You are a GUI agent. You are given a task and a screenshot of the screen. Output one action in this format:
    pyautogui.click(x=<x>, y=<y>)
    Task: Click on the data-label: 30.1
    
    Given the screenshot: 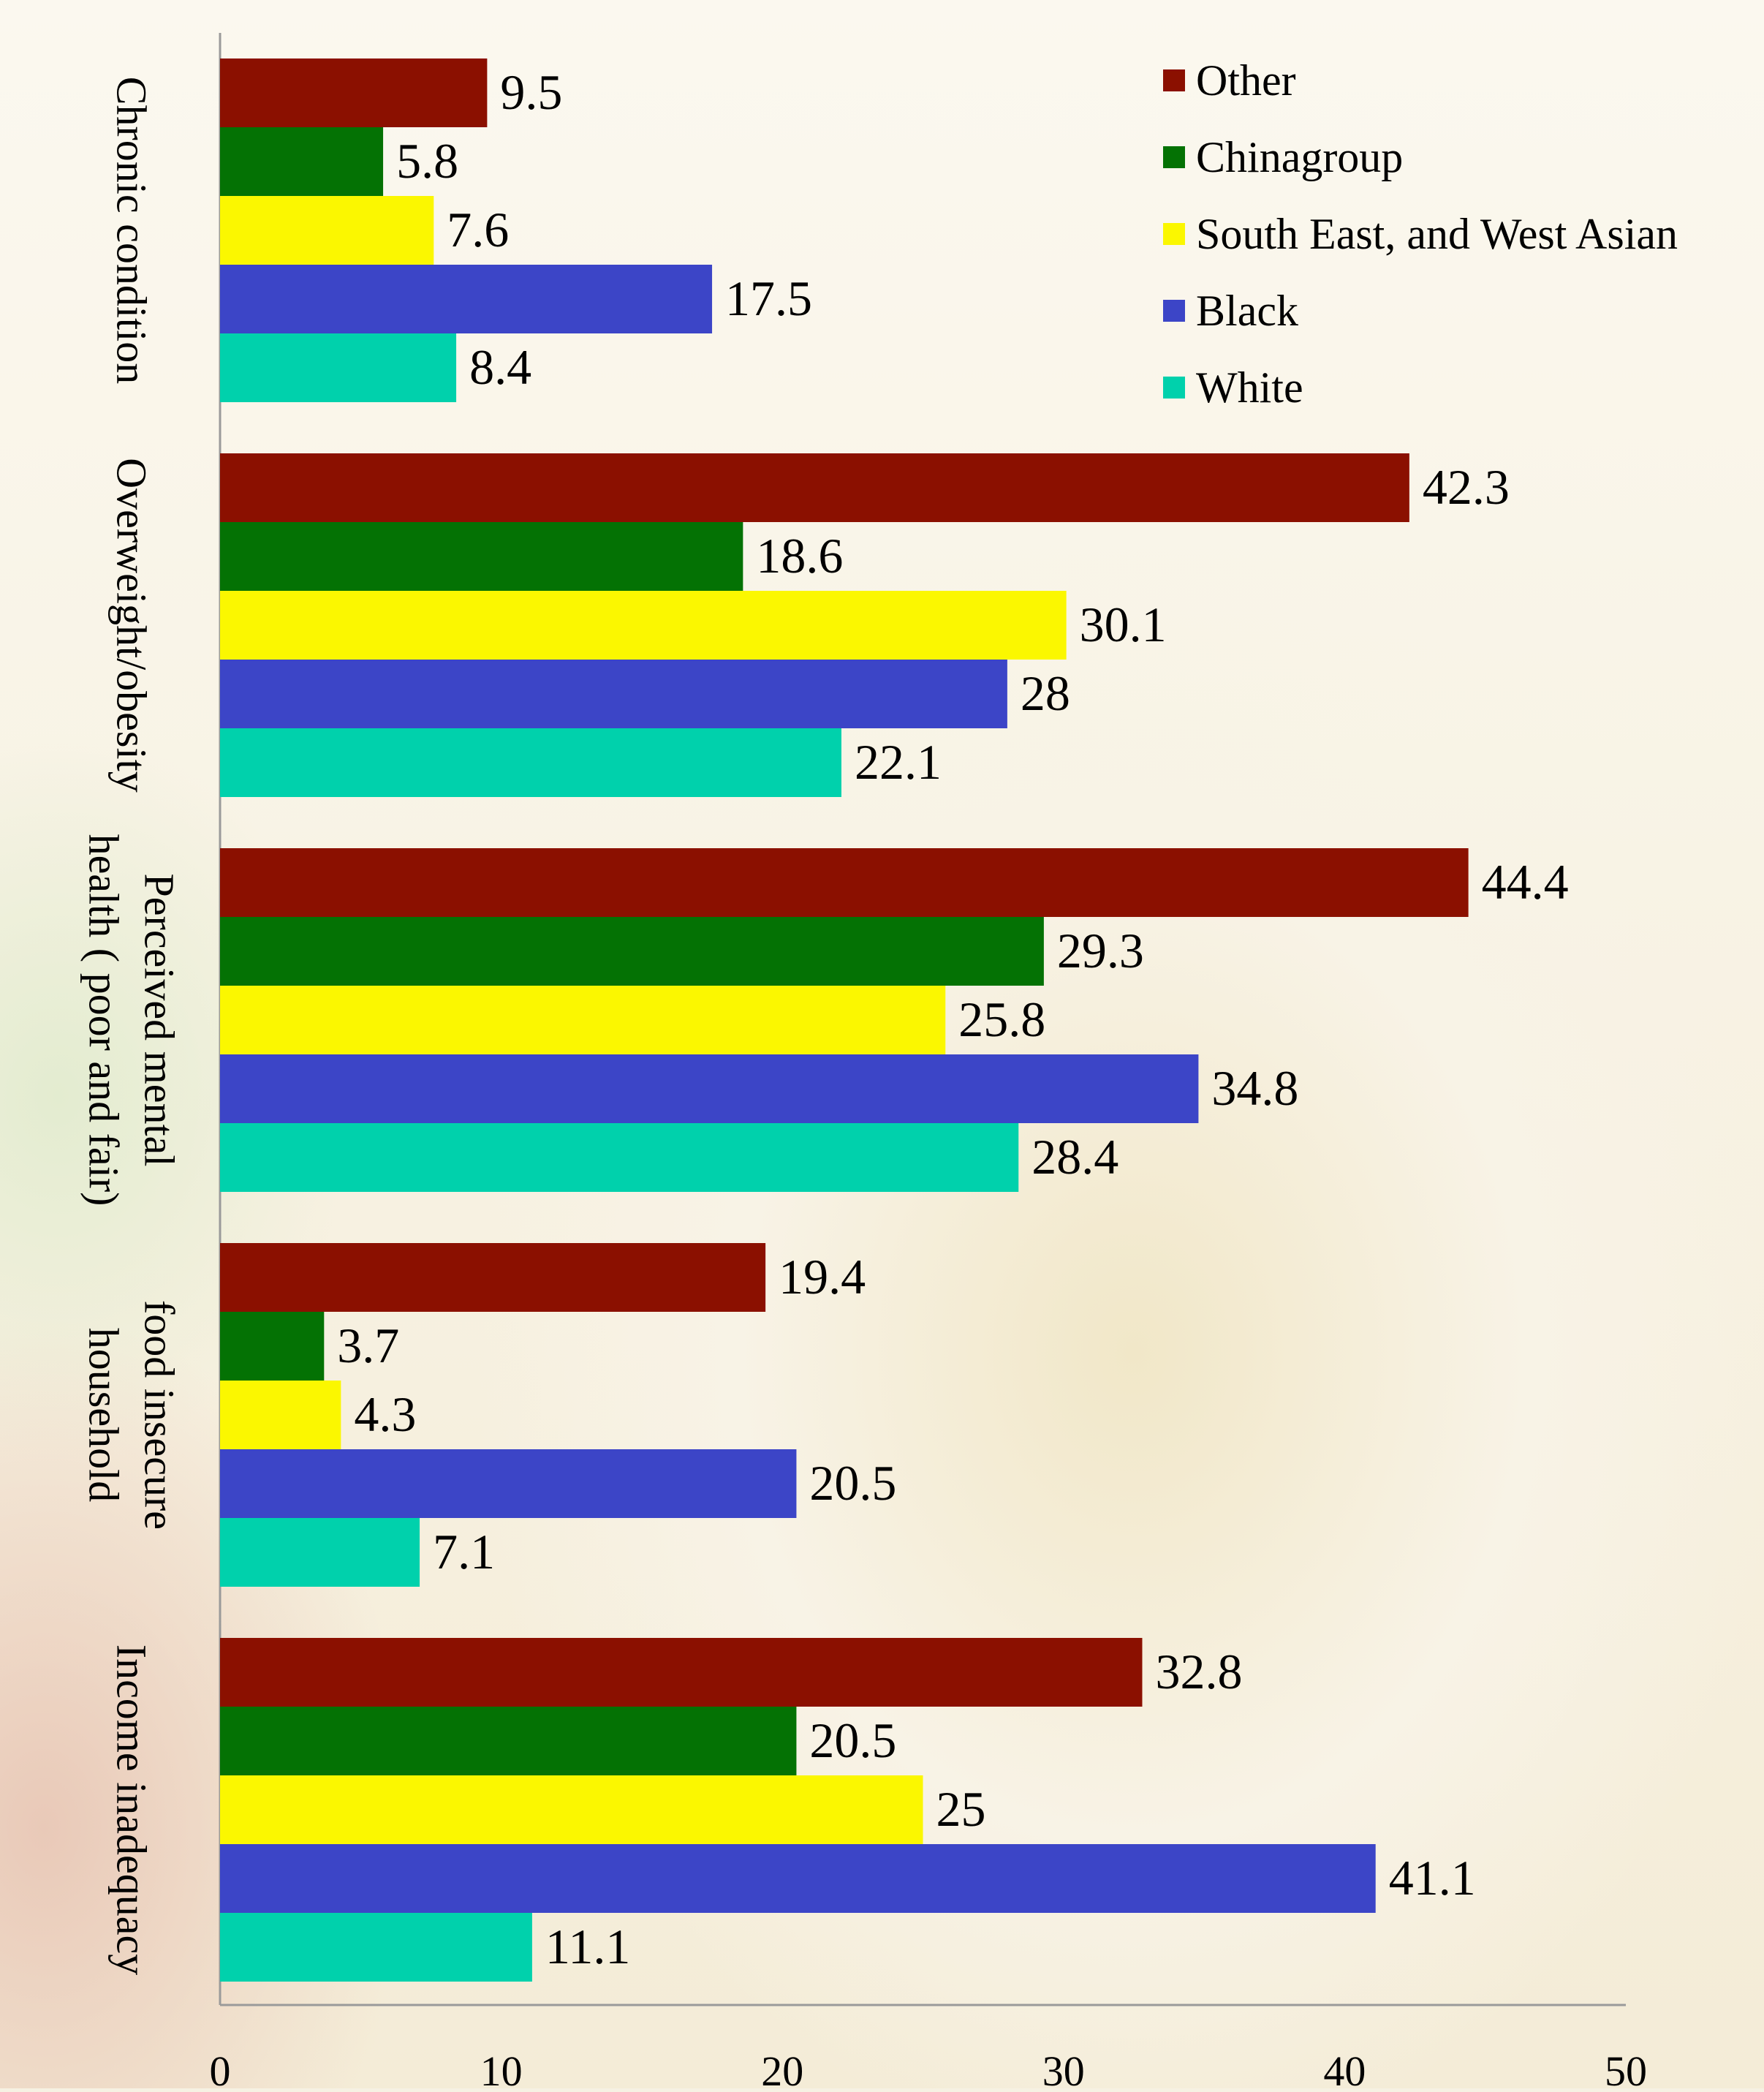 What is the action you would take?
    pyautogui.click(x=1124, y=624)
    